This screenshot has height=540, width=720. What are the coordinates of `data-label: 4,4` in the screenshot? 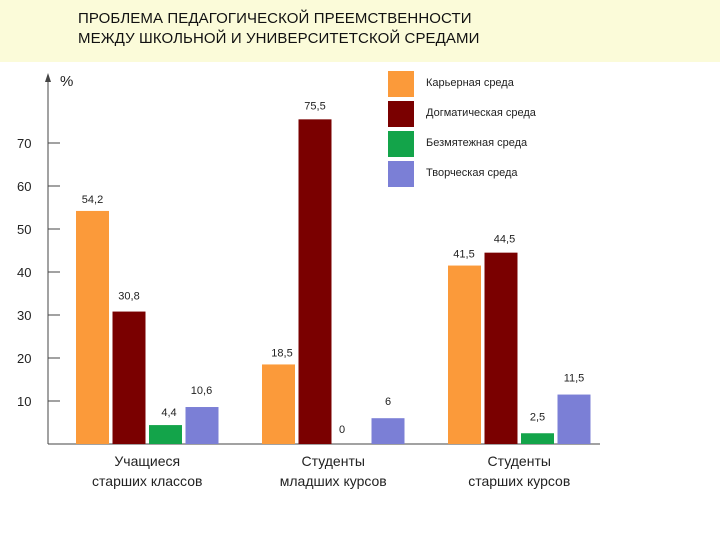 It's located at (168, 413).